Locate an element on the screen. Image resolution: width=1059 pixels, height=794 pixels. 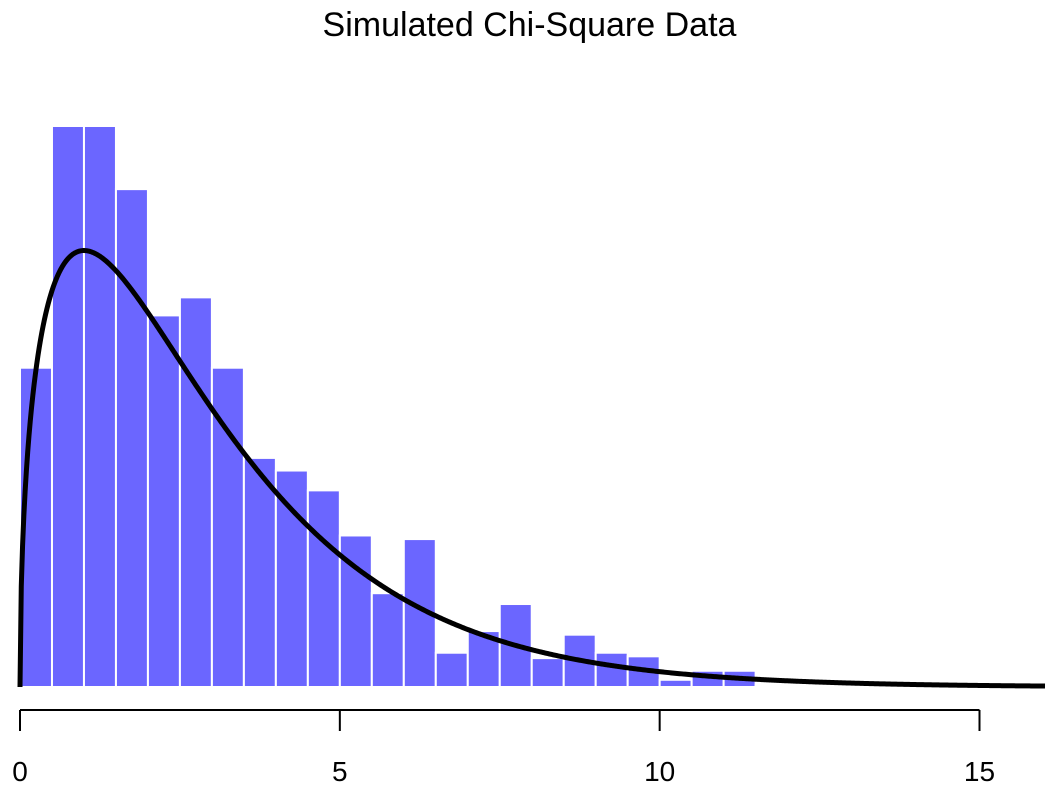
x-axis: 0 5 10 15 is located at coordinates (503, 748).